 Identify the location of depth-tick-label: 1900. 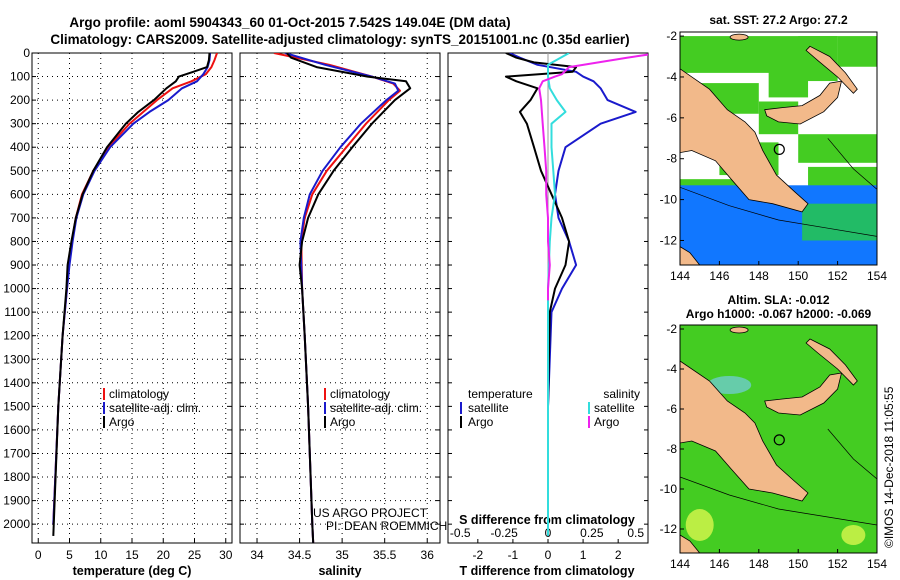
(16, 501).